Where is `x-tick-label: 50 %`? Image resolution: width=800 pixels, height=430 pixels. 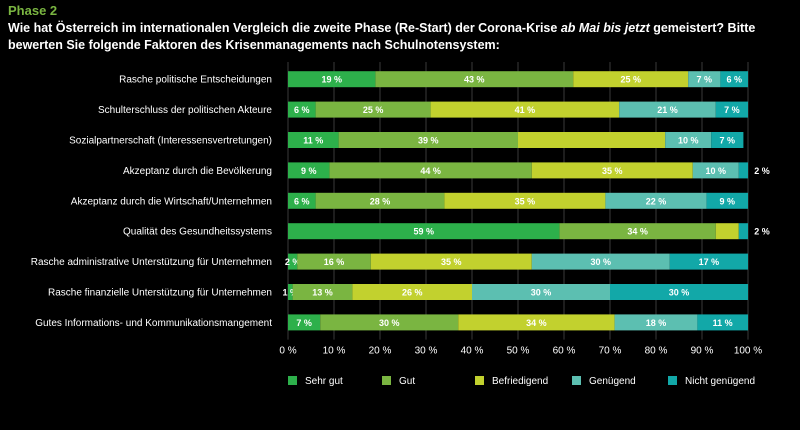 x-tick-label: 50 % is located at coordinates (518, 351).